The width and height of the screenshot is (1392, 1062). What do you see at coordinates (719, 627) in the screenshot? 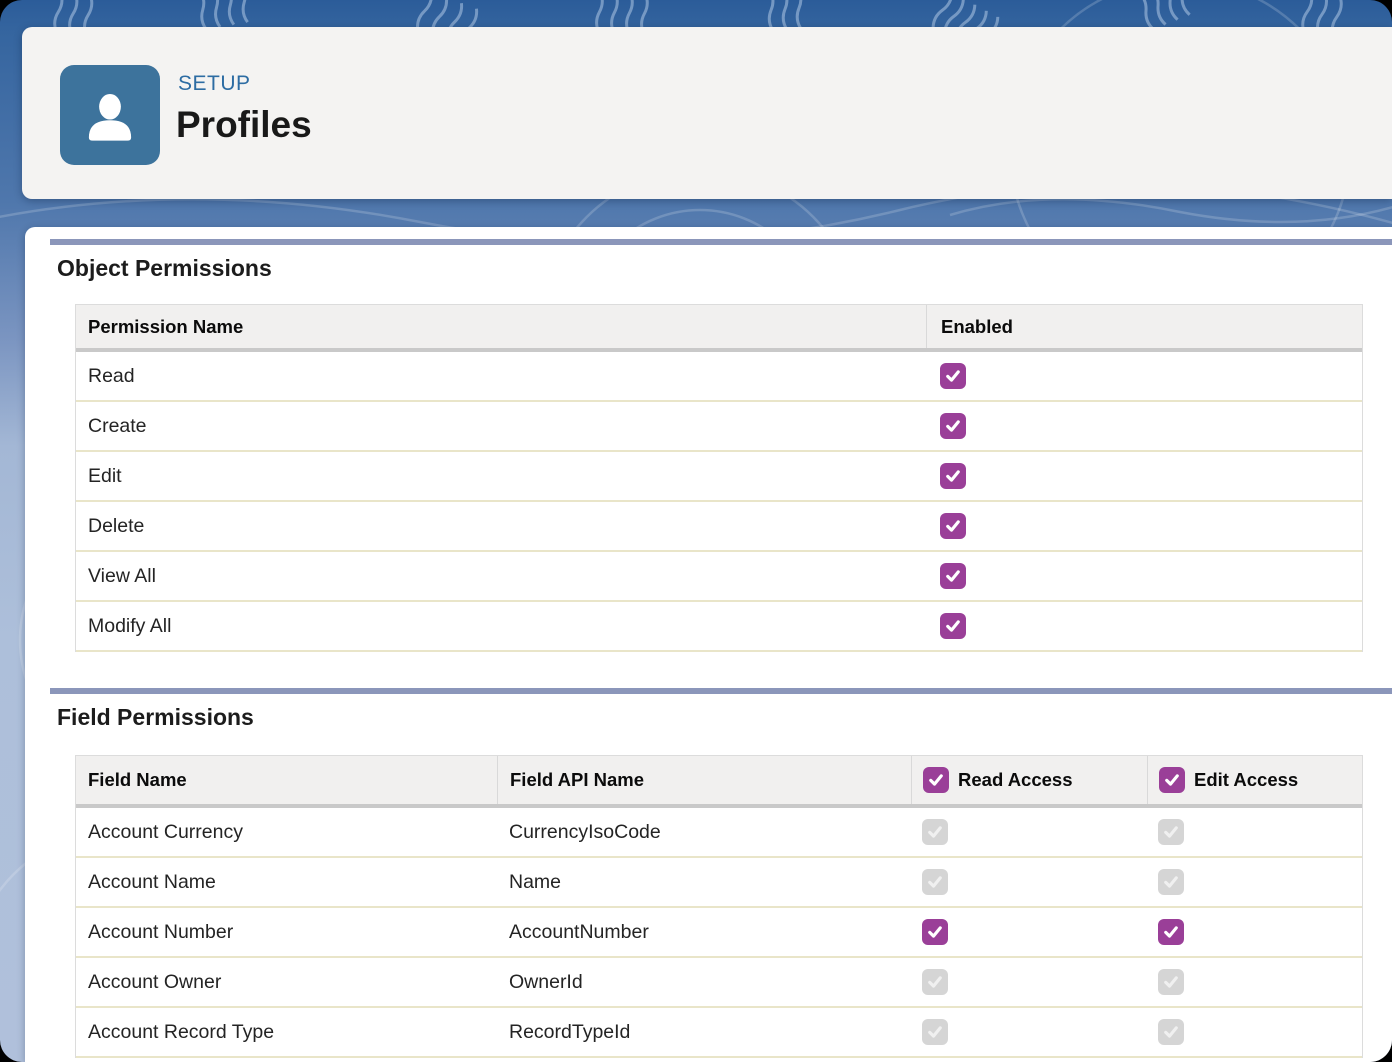
I see `table-row: Modify All` at bounding box center [719, 627].